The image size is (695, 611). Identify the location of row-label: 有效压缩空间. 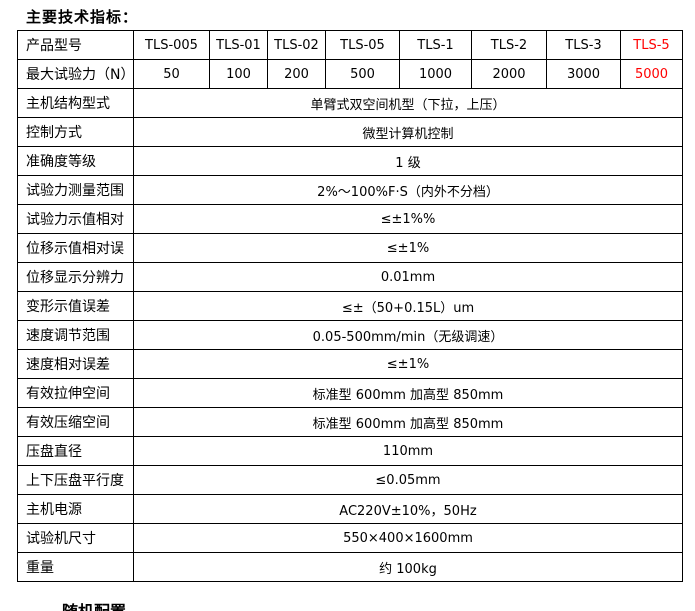
(75, 422).